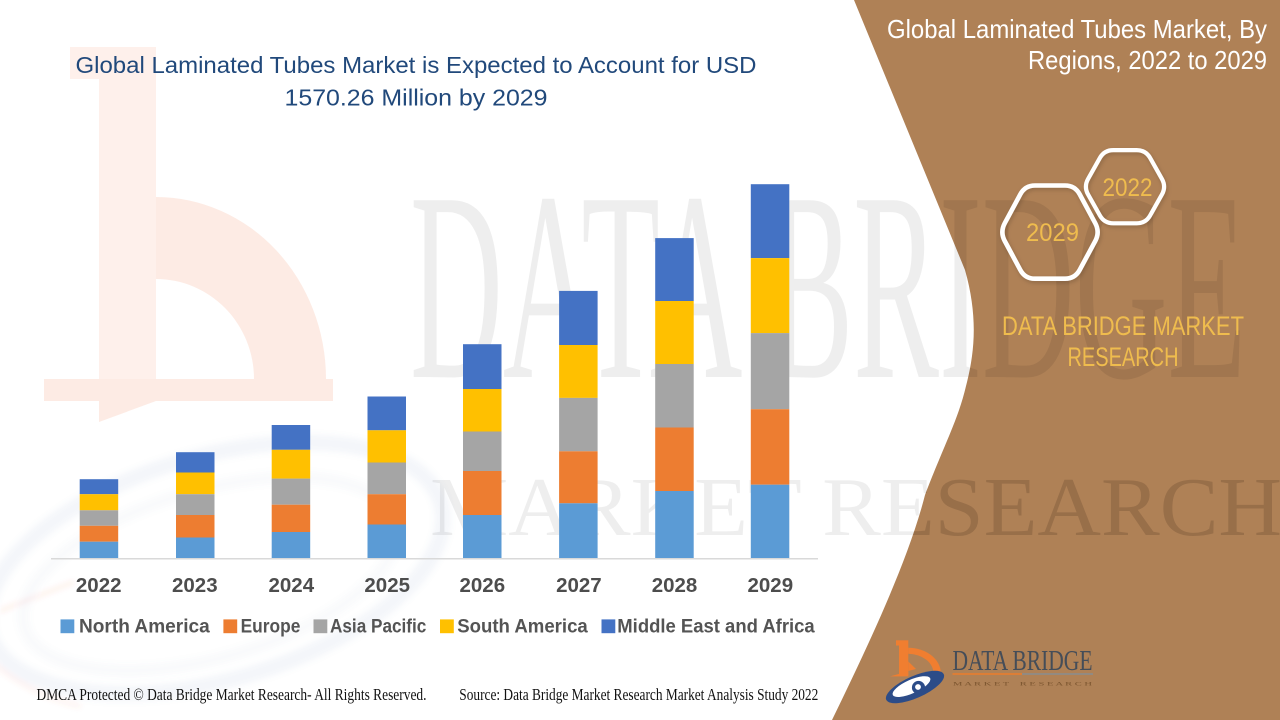 Image resolution: width=1280 pixels, height=720 pixels. Describe the element at coordinates (387, 585) in the screenshot. I see `svg-text: 2025` at that location.